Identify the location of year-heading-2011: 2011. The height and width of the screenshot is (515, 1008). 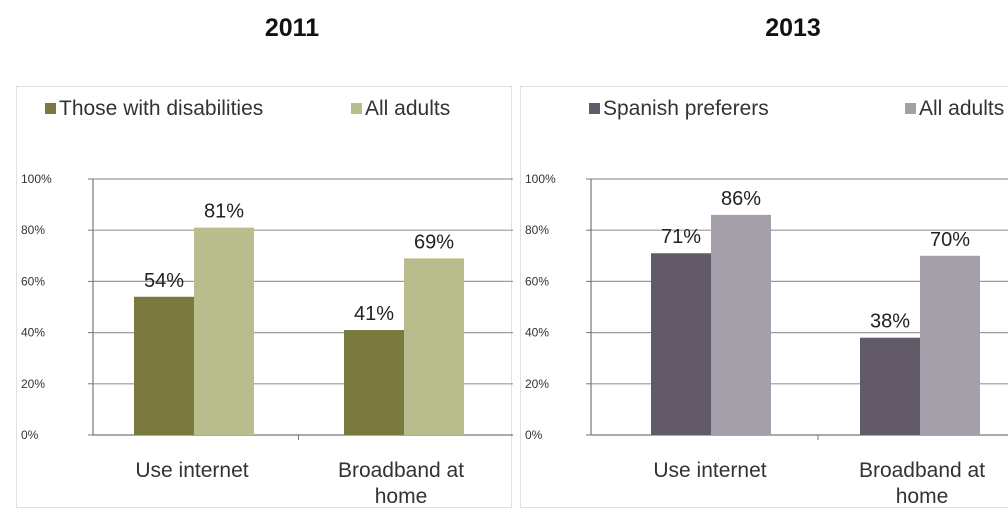
(292, 28).